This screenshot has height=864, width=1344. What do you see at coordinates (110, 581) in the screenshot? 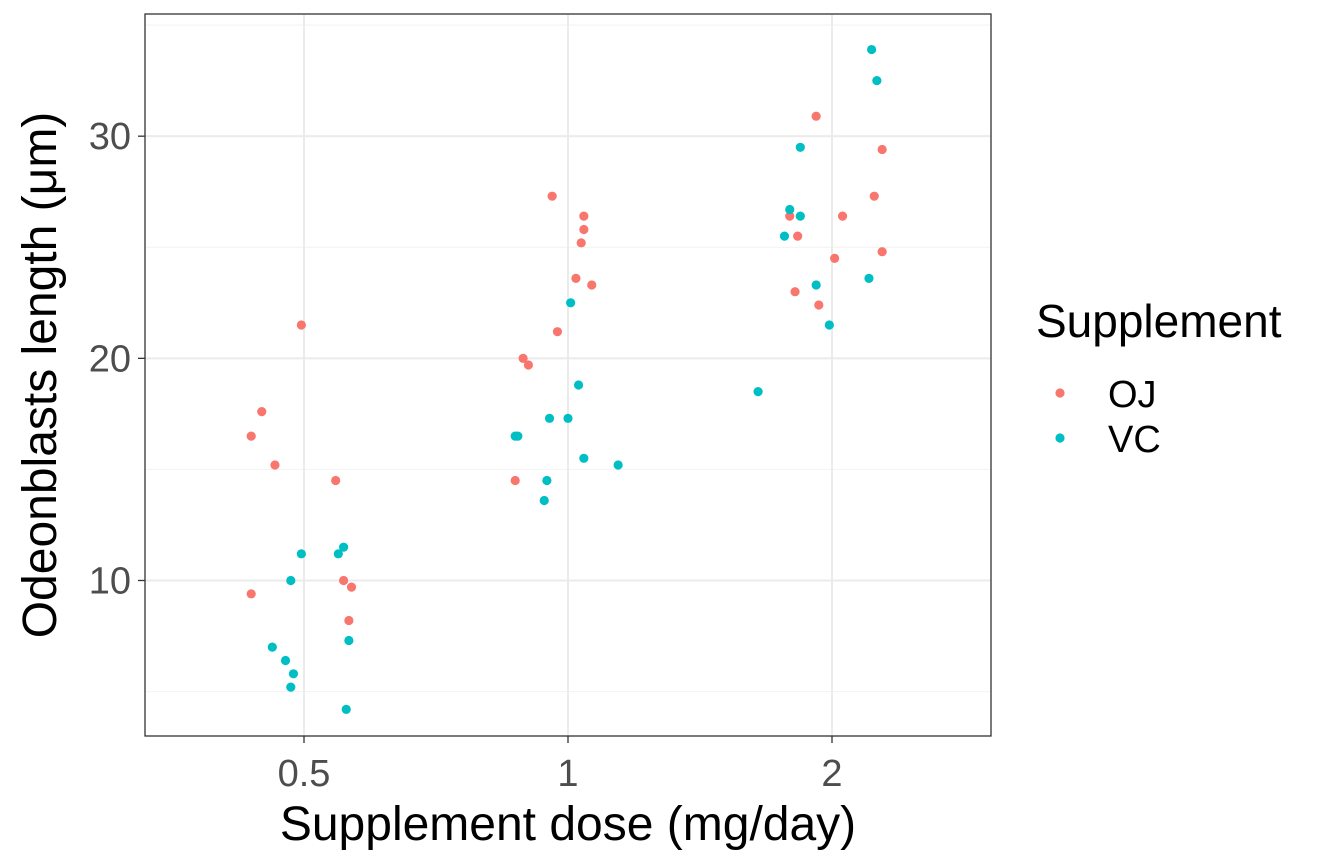
I see `y-tick-label: 10` at bounding box center [110, 581].